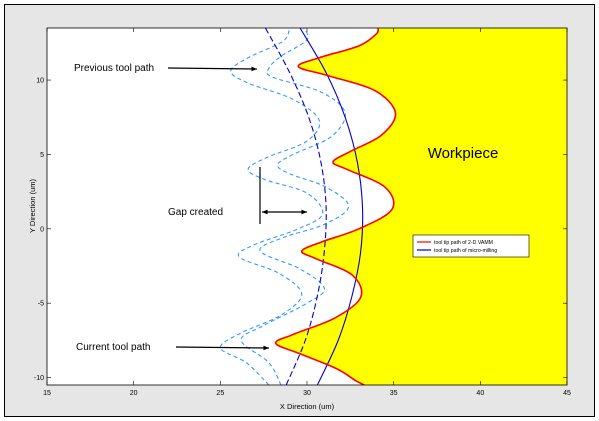 This screenshot has width=599, height=421. What do you see at coordinates (307, 406) in the screenshot?
I see `x-axis-label: X Direction (um)` at bounding box center [307, 406].